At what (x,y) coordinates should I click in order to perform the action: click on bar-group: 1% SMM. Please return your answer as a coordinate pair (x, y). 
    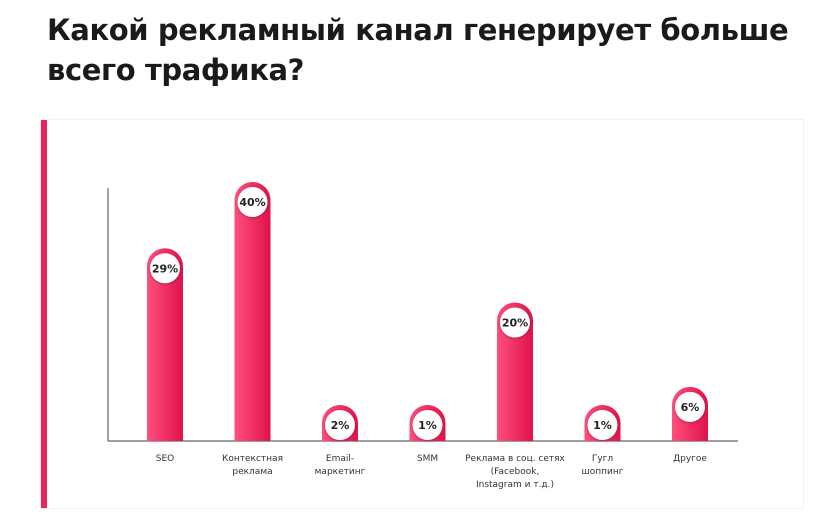
    Looking at the image, I should click on (427, 434).